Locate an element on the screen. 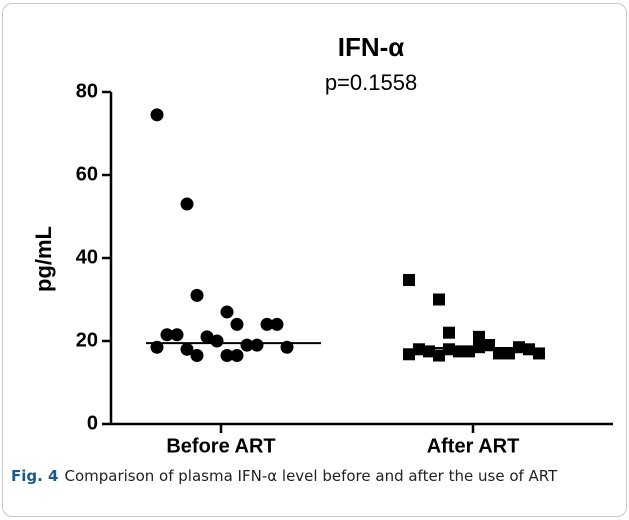  y-tick-label: 60 is located at coordinates (87, 174).